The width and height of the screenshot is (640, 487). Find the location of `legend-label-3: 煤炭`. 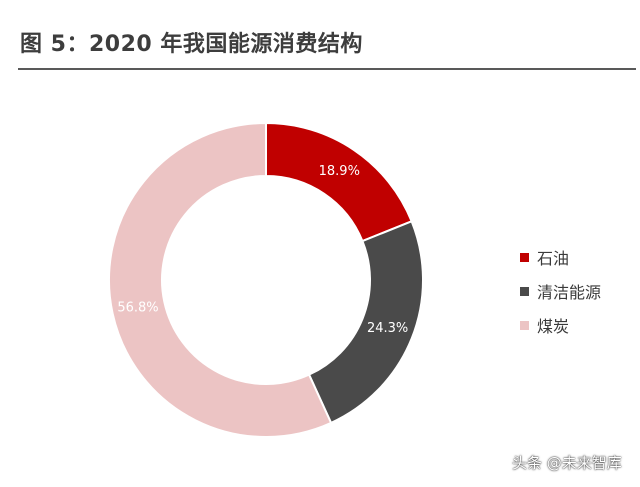

legend-label-3: 煤炭 is located at coordinates (553, 326).